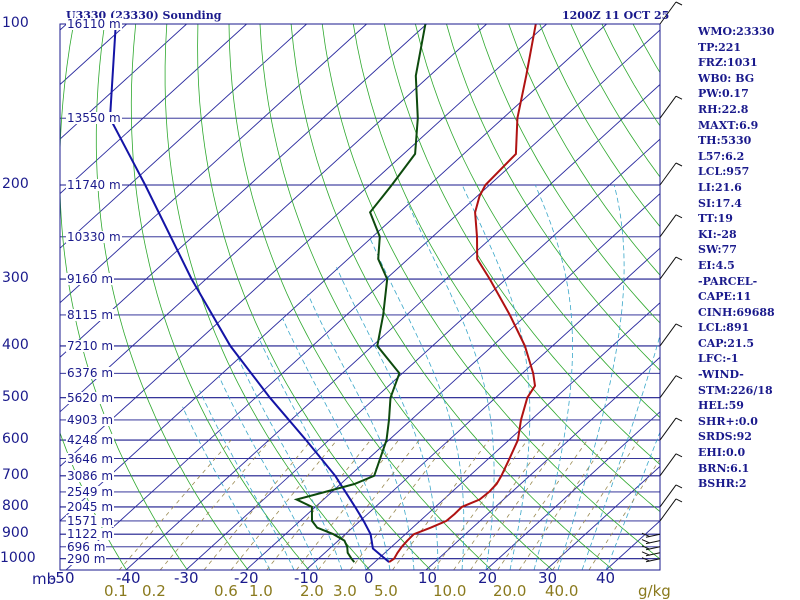 The image size is (800, 600). I want to click on stat-line: WMO:23330, so click(736, 31).